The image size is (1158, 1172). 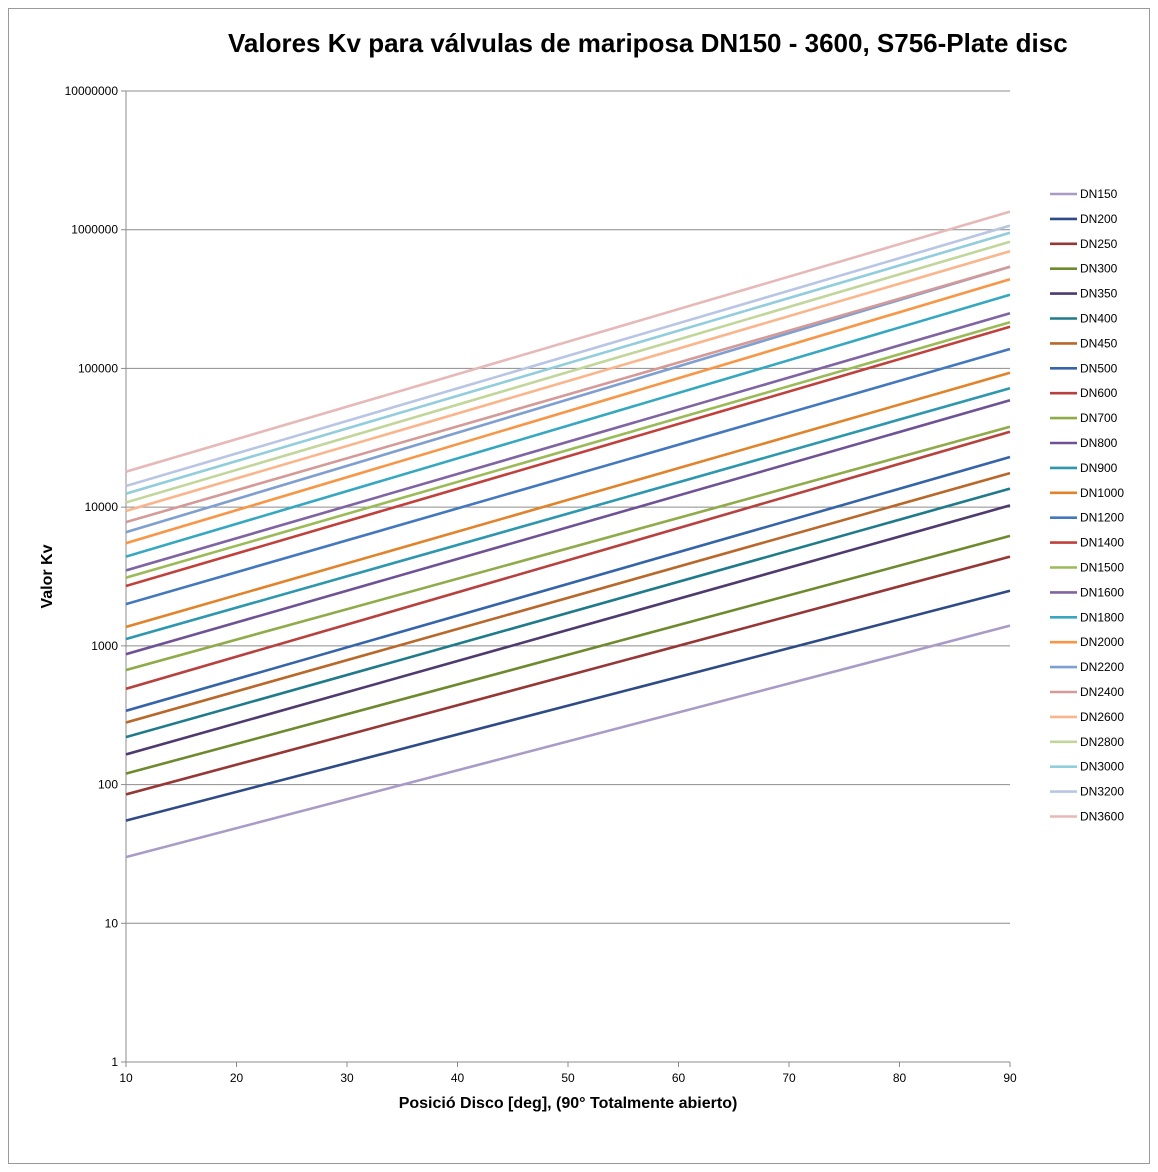 I want to click on legend-label-dn3000: DN3000, so click(x=1102, y=767).